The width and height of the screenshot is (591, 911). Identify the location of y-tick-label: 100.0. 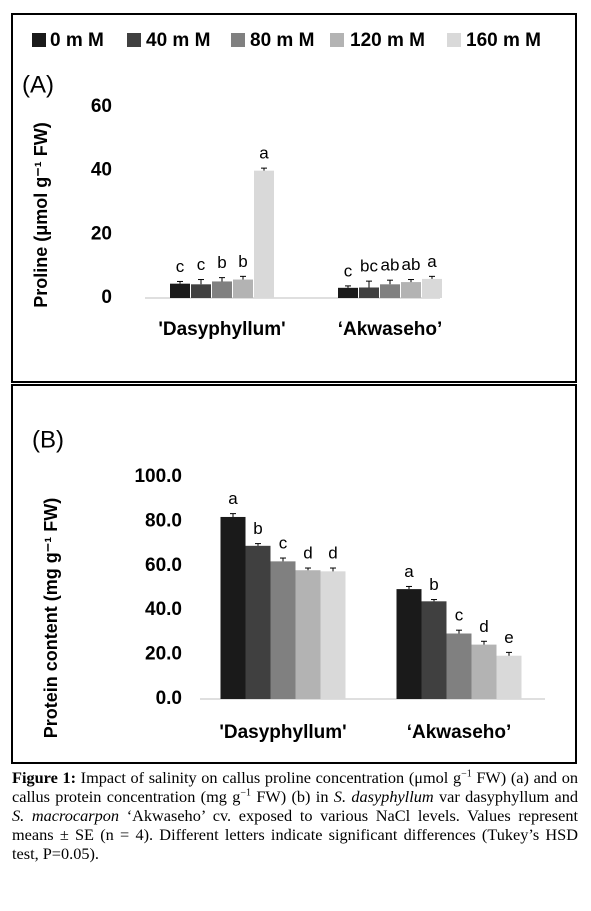
(158, 476).